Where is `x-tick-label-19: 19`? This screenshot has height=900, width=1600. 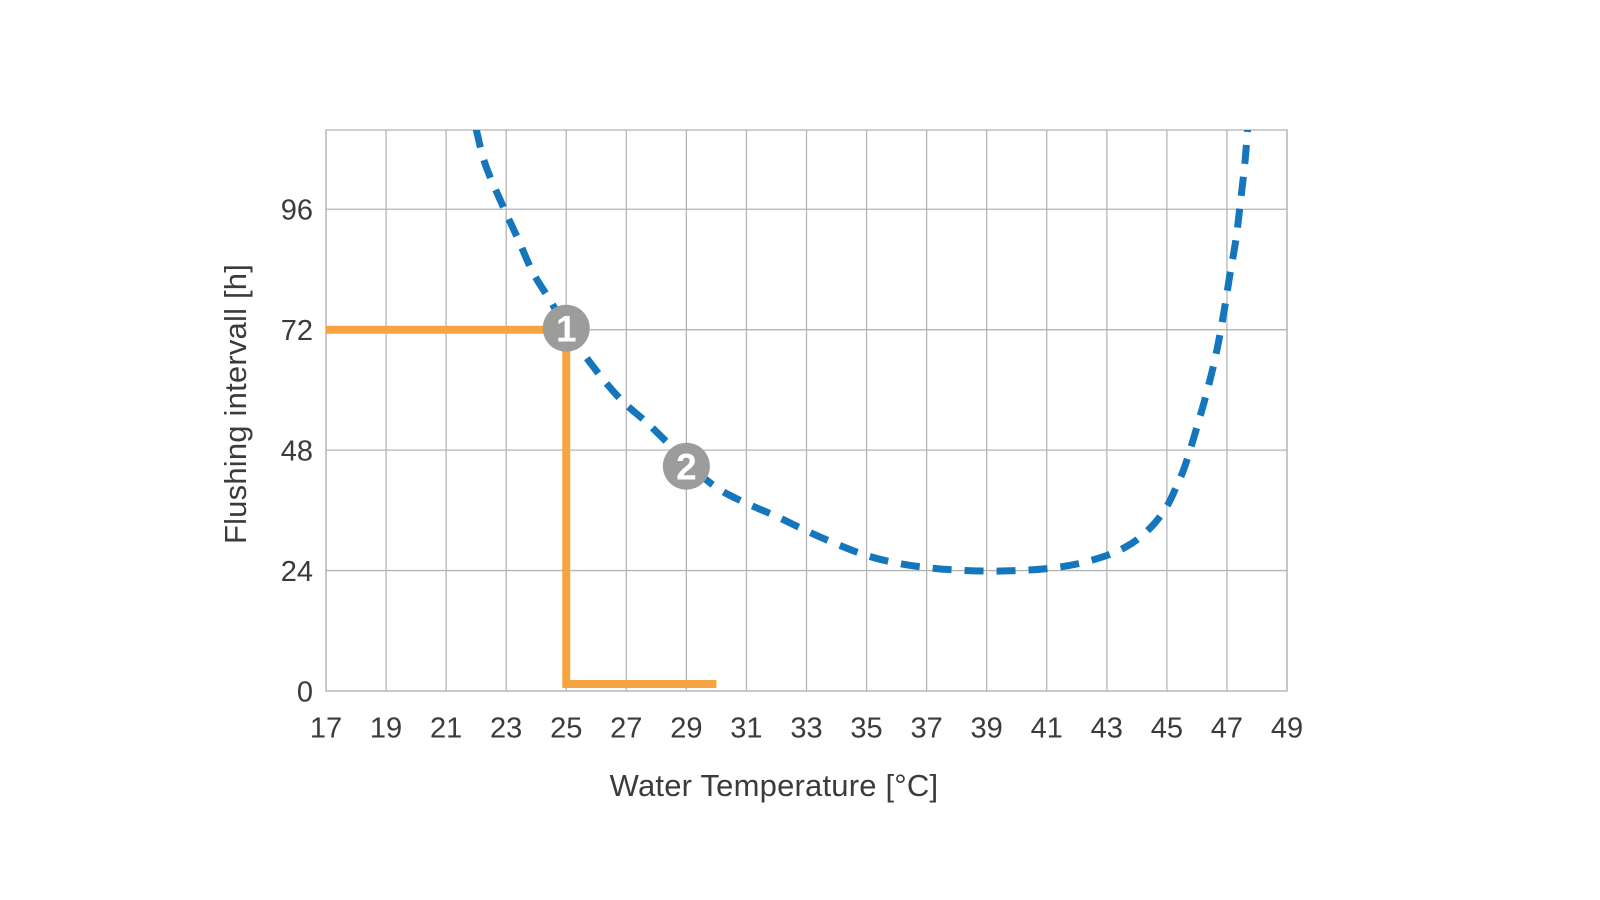
x-tick-label-19: 19 is located at coordinates (386, 728).